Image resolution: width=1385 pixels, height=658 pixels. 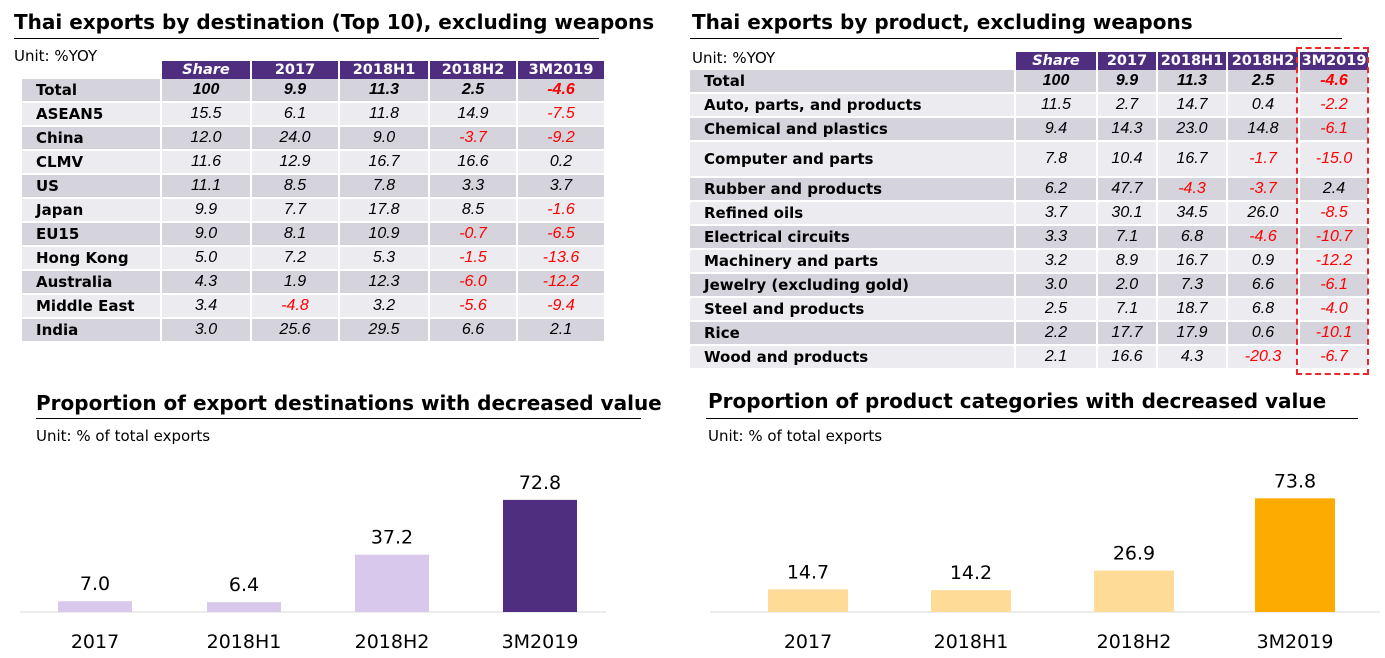 I want to click on table-cell: 3.4, so click(x=207, y=307).